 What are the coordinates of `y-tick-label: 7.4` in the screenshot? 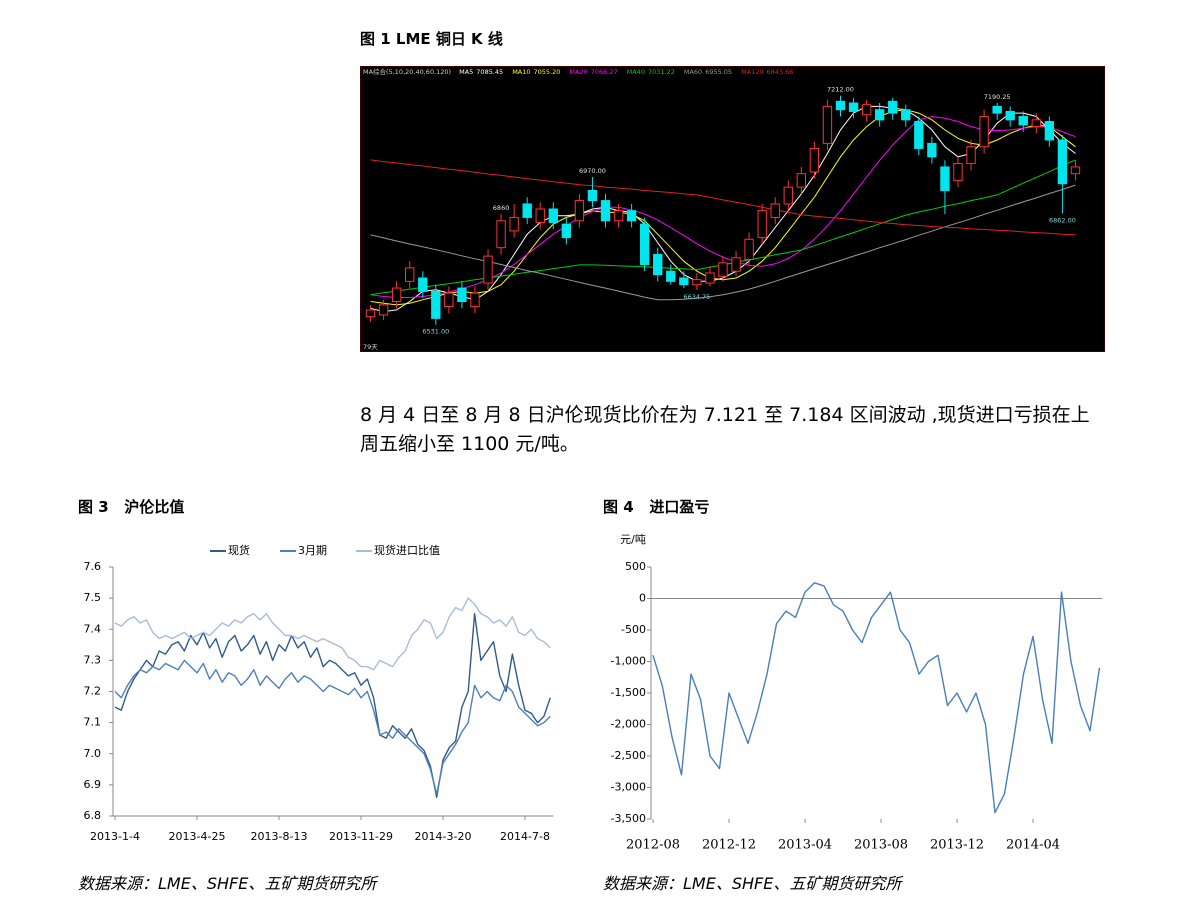 It's located at (93, 628).